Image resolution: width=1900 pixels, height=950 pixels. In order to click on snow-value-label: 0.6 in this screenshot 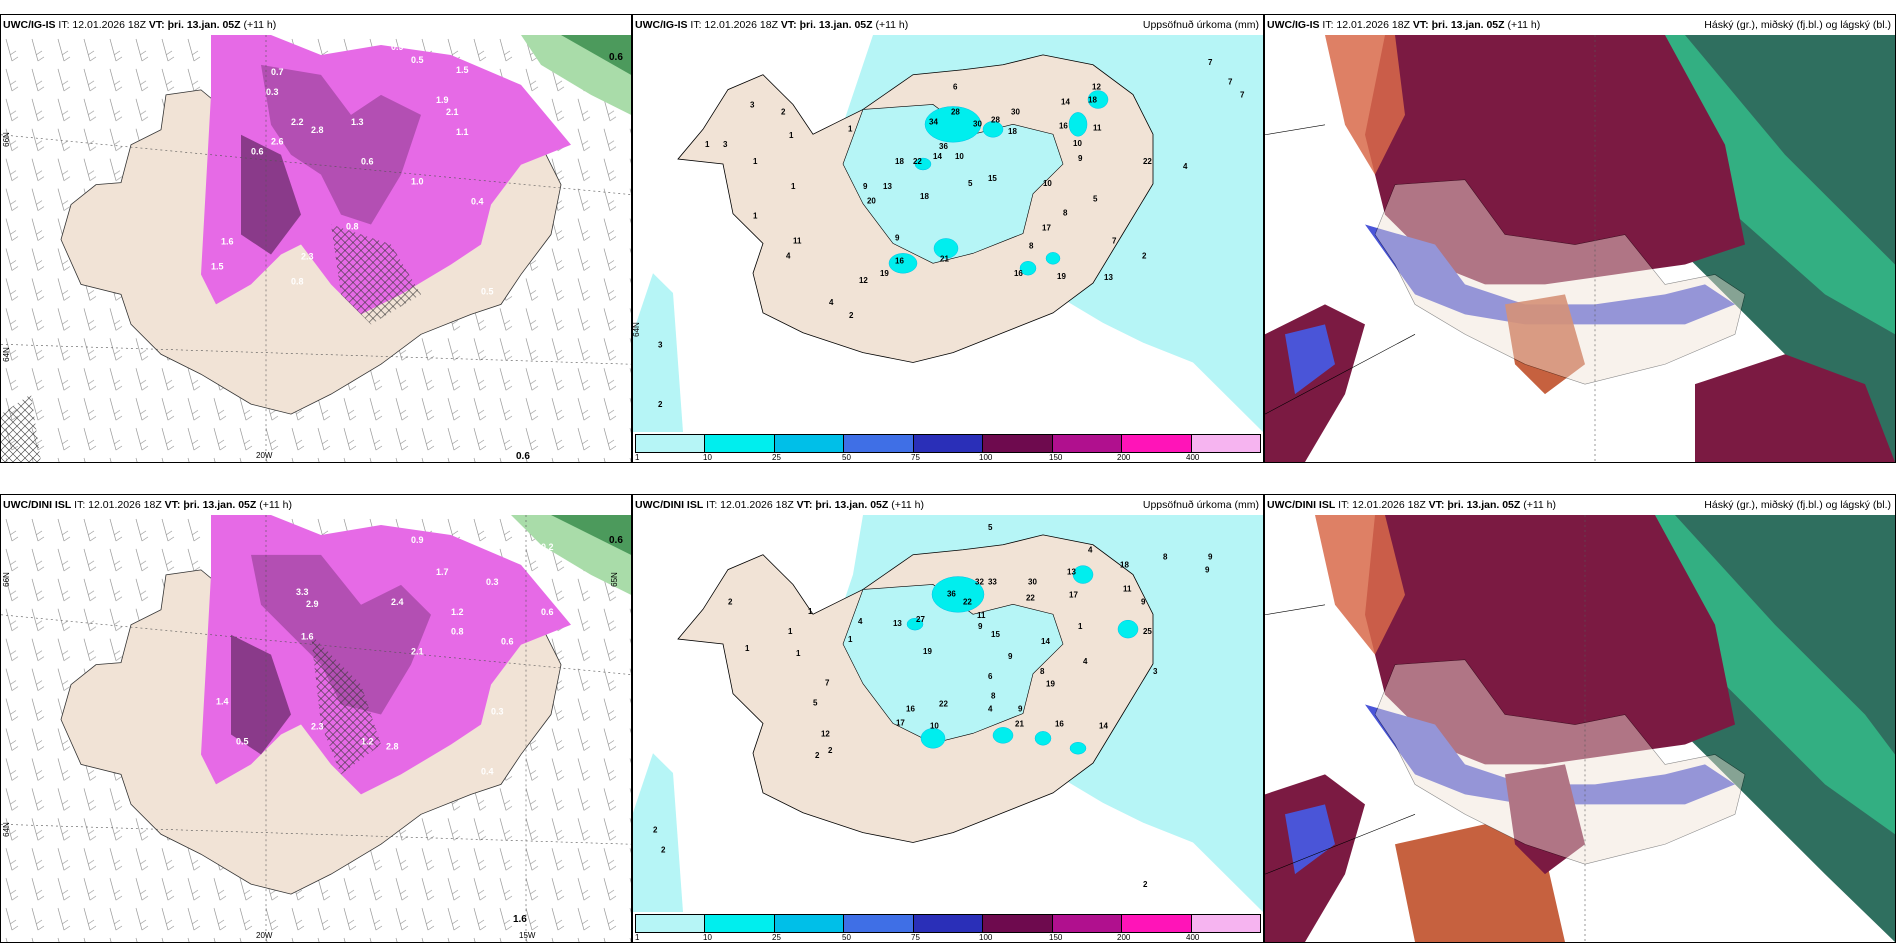, I will do `click(547, 612)`.